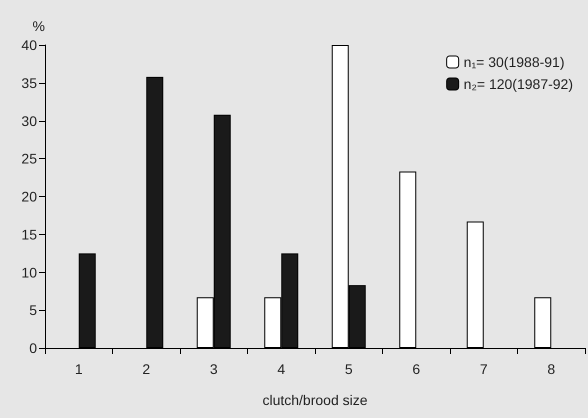  Describe the element at coordinates (29, 196) in the screenshot. I see `y-tick-label: 20` at that location.